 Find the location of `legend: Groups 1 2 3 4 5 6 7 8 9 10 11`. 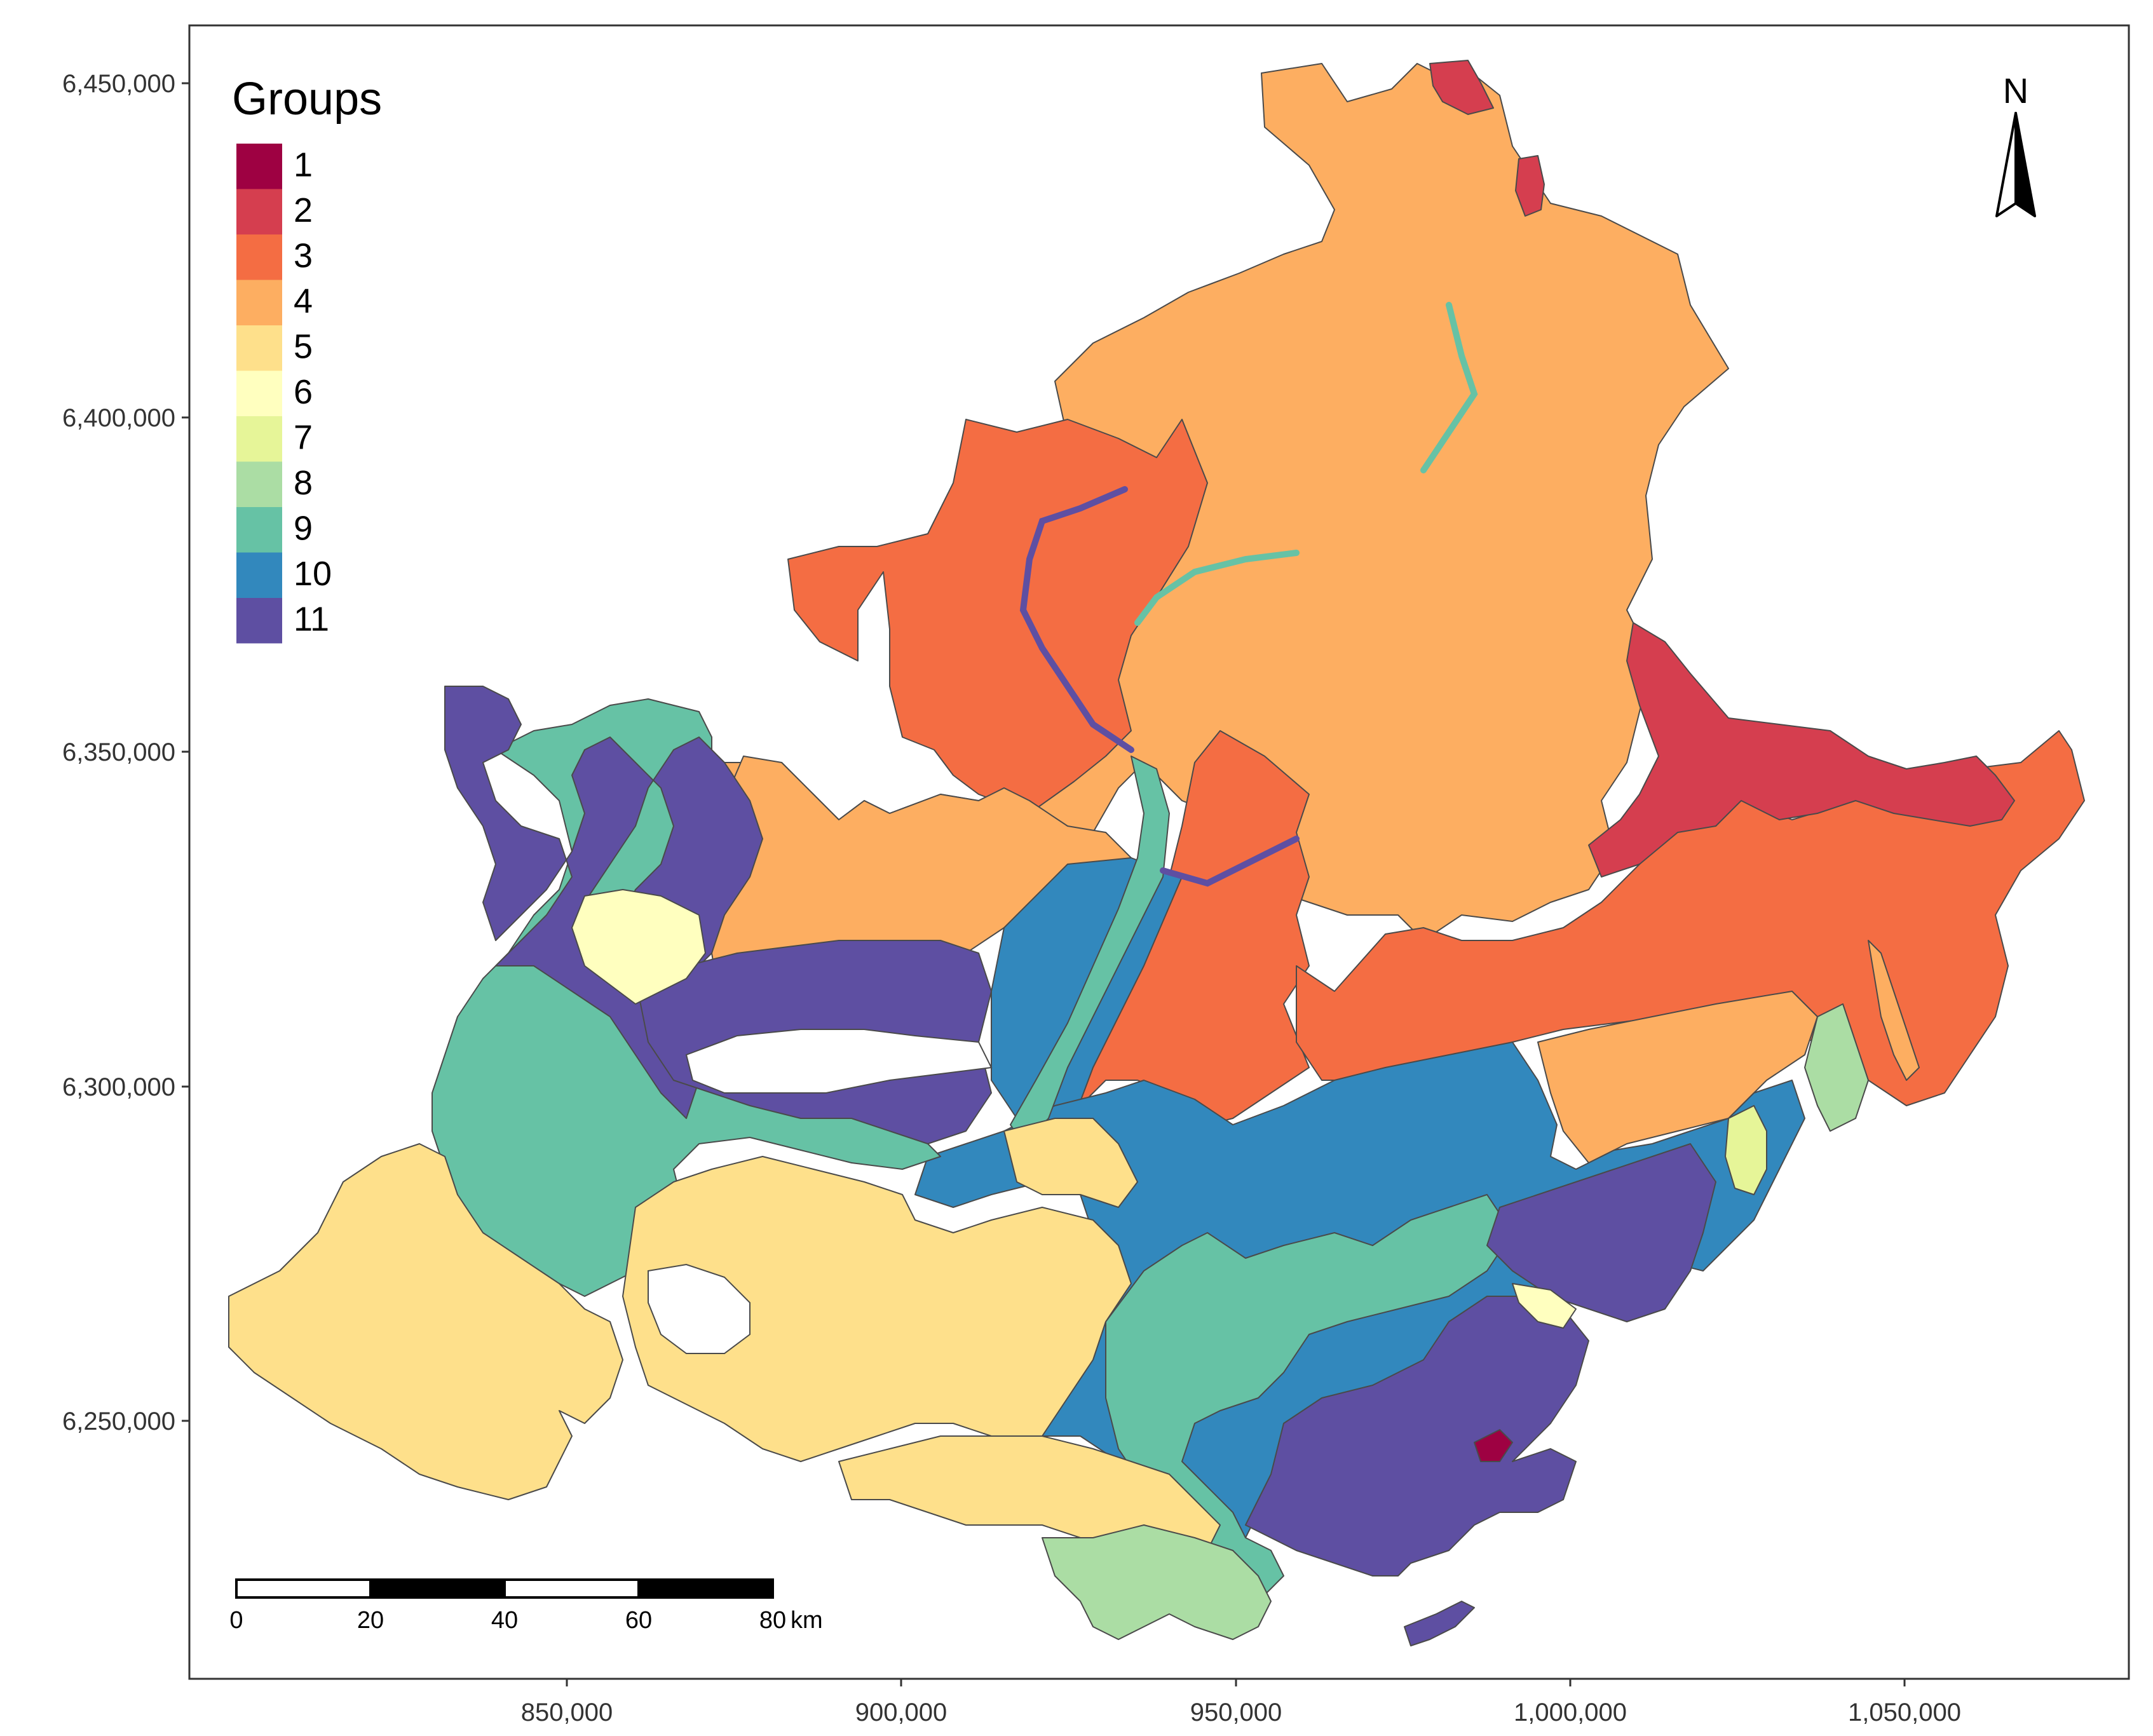

legend: Groups 1 2 3 4 5 6 7 8 9 10 11 is located at coordinates (307, 359).